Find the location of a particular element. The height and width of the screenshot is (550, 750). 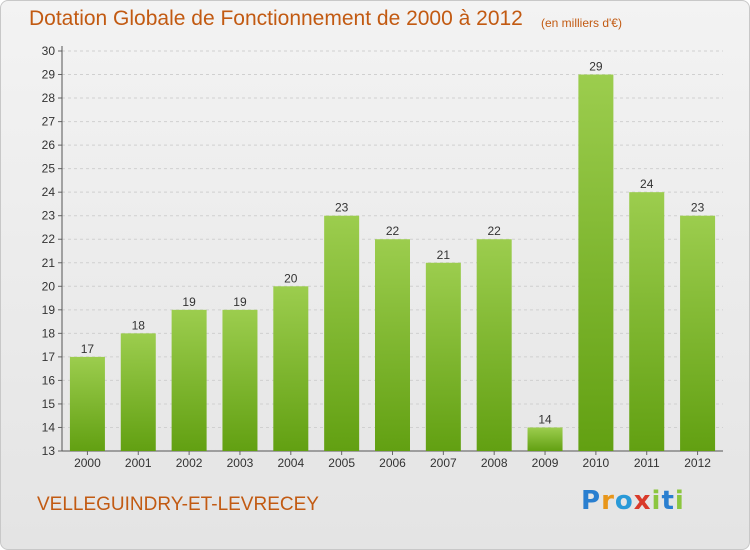

y-tick-label: 14 is located at coordinates (49, 427).